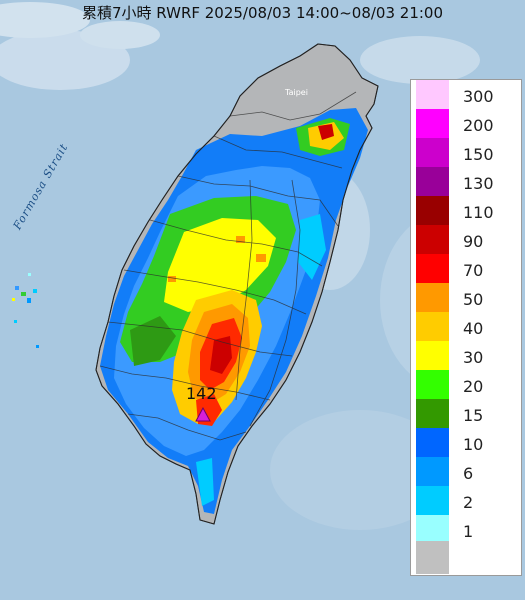 This screenshot has width=525, height=600. Describe the element at coordinates (473, 415) in the screenshot. I see `legend-label: 15` at that location.